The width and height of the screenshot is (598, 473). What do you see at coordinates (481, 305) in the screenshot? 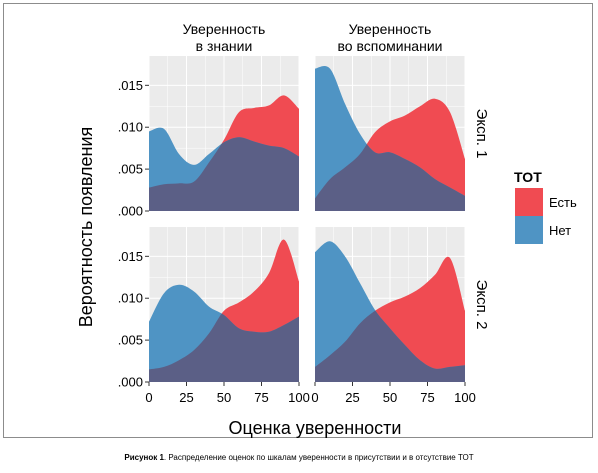
I see `facet-row-label: Эксп. 2` at bounding box center [481, 305].